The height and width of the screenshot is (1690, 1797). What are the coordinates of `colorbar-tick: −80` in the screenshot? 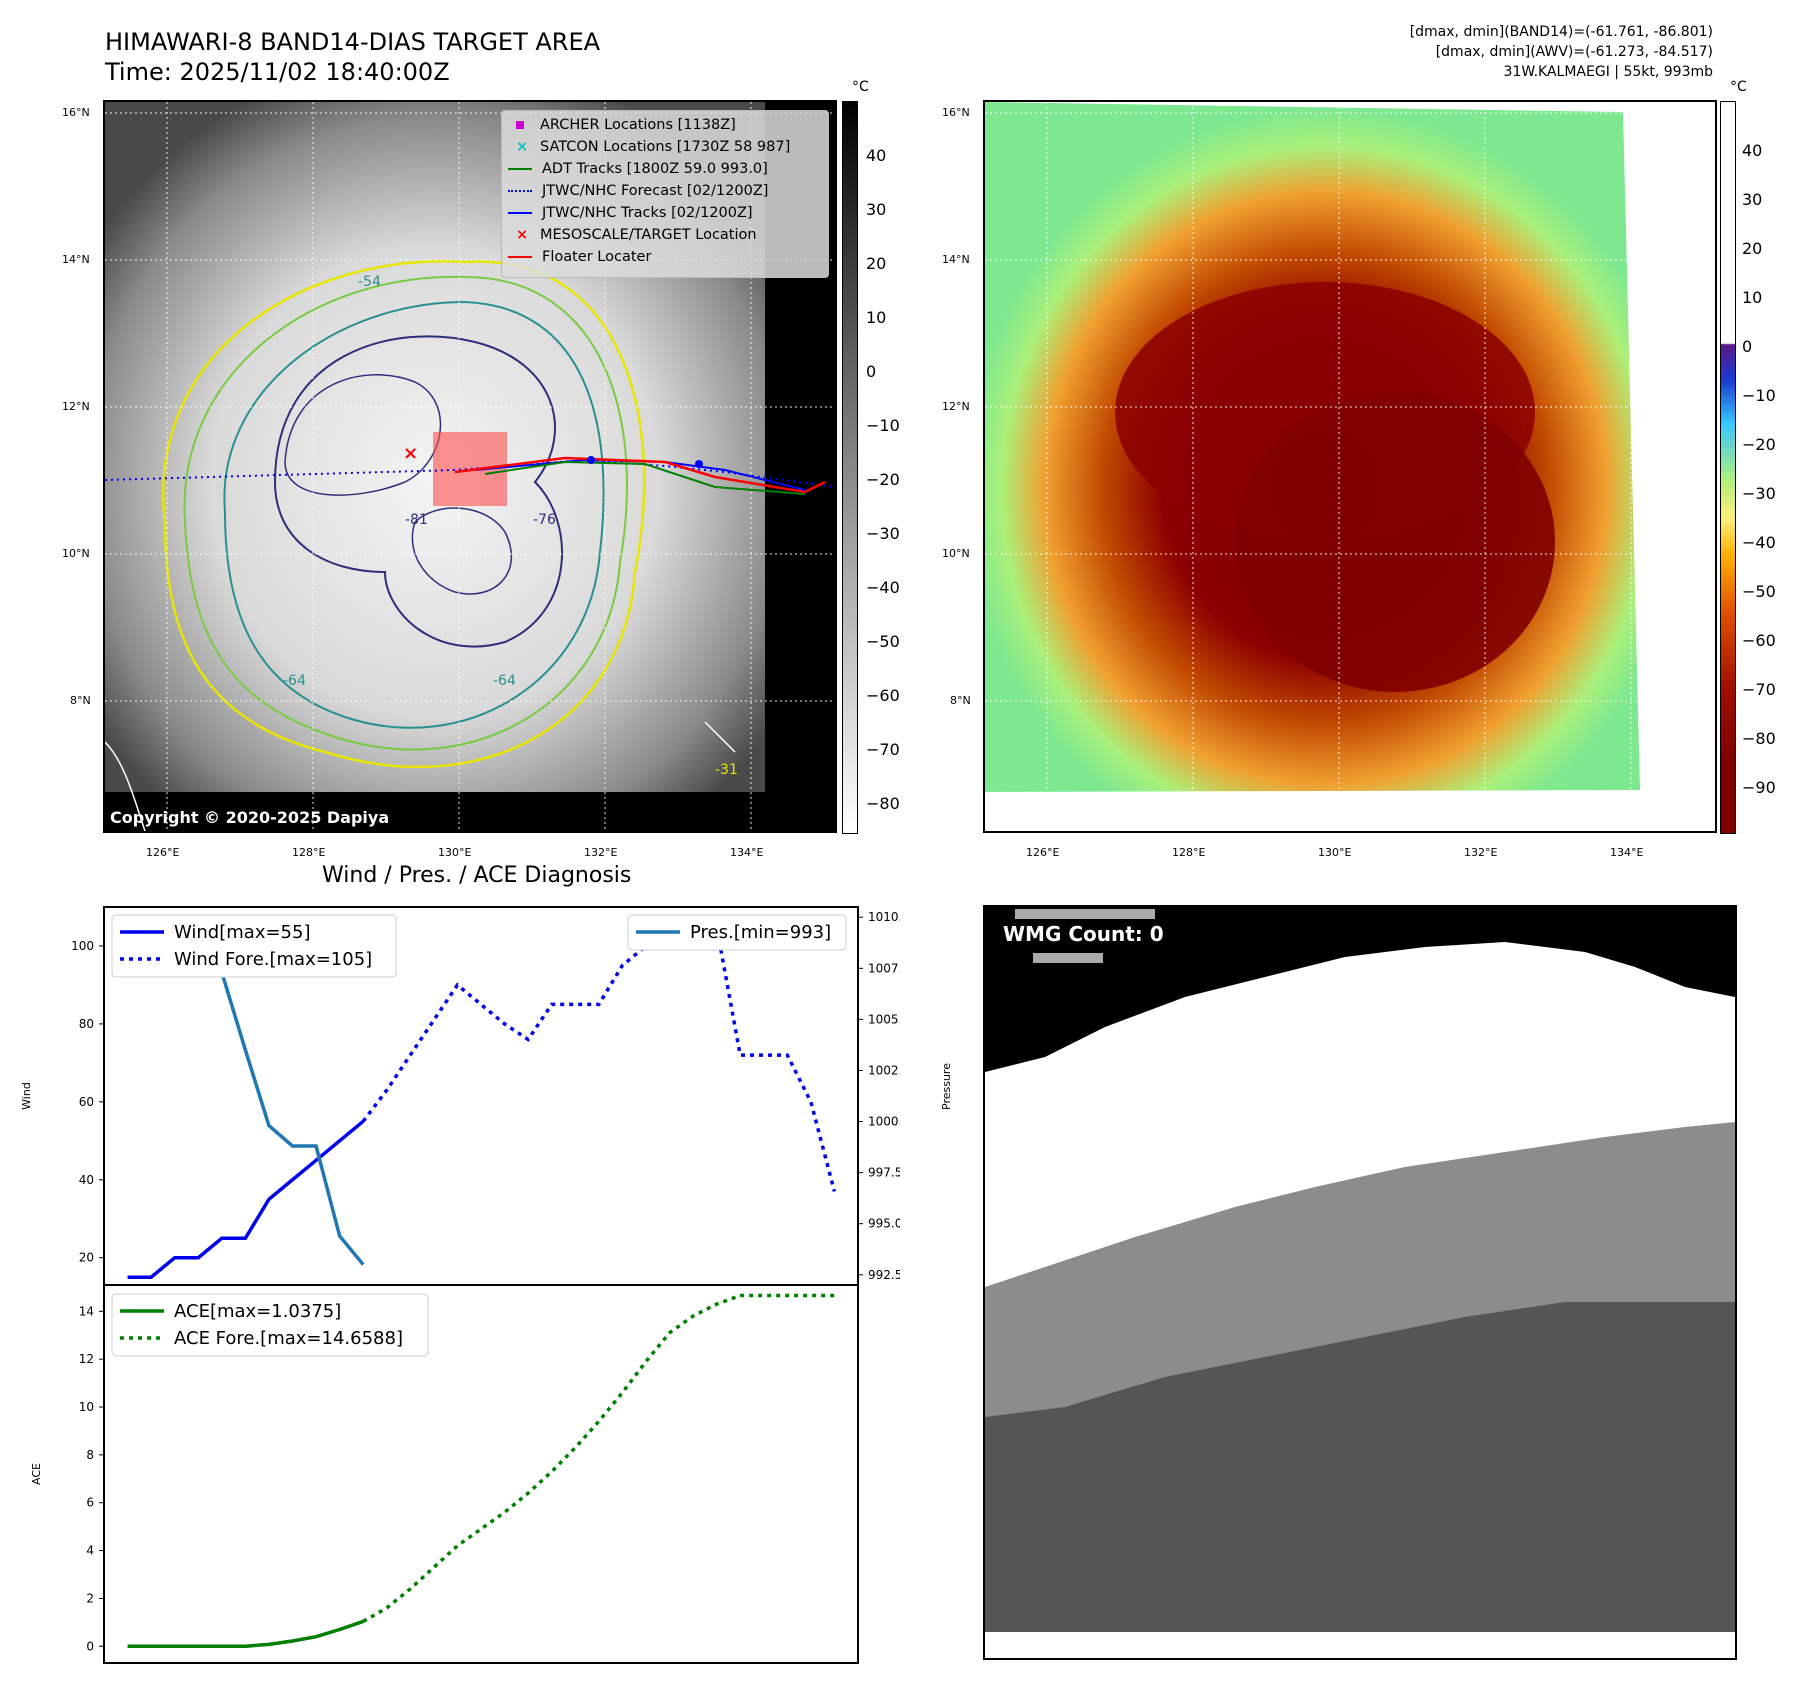 It's located at (883, 803).